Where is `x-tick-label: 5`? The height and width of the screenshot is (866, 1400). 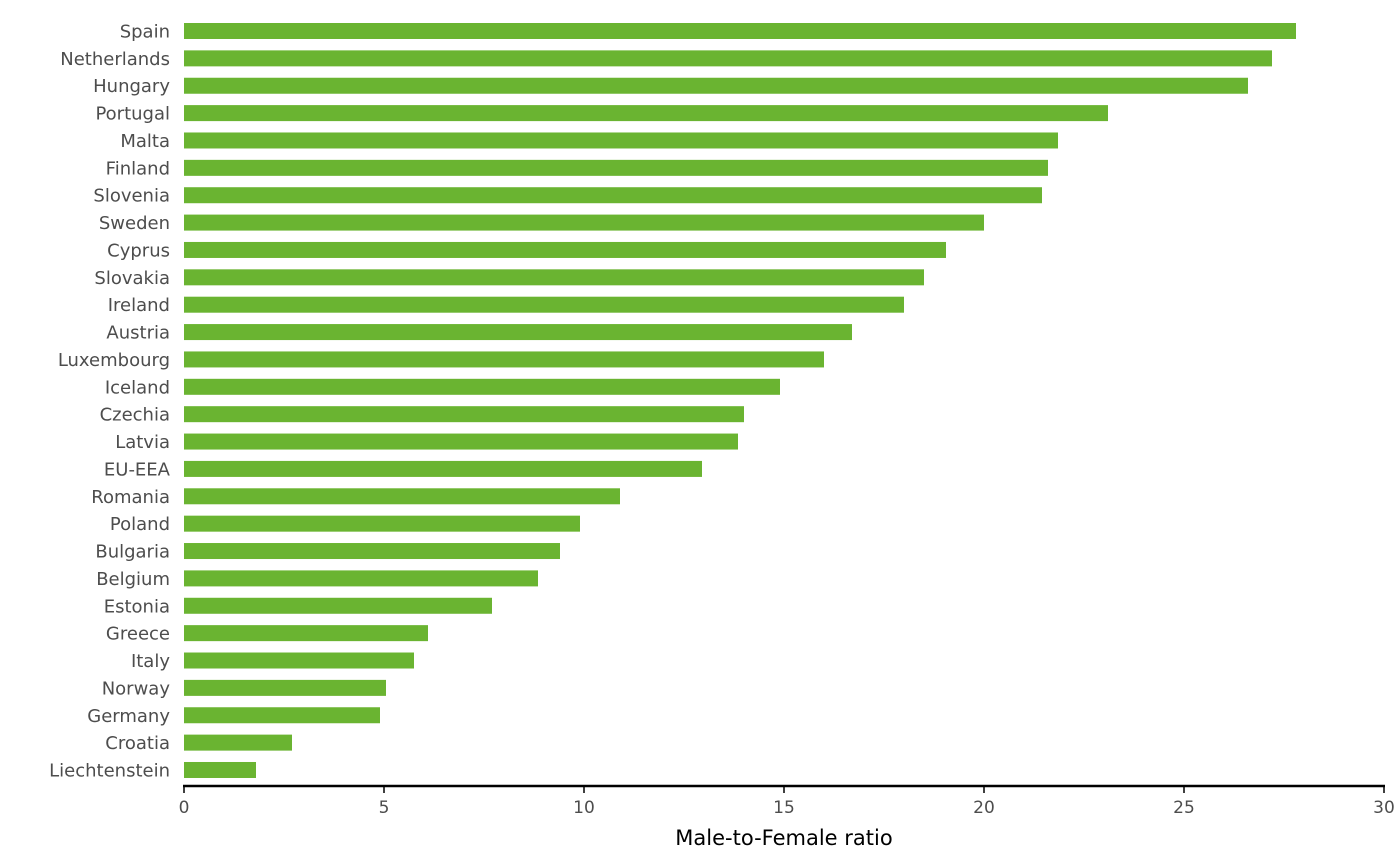 x-tick-label: 5 is located at coordinates (384, 808).